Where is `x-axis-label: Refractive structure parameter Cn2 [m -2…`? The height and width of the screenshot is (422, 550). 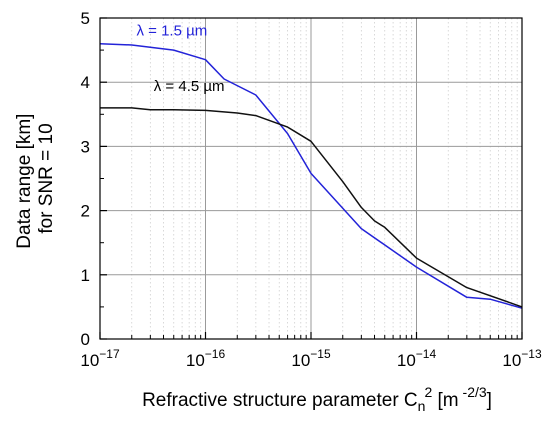
x-axis-label: Refractive structure parameter Cn2 [m -2… is located at coordinates (317, 399).